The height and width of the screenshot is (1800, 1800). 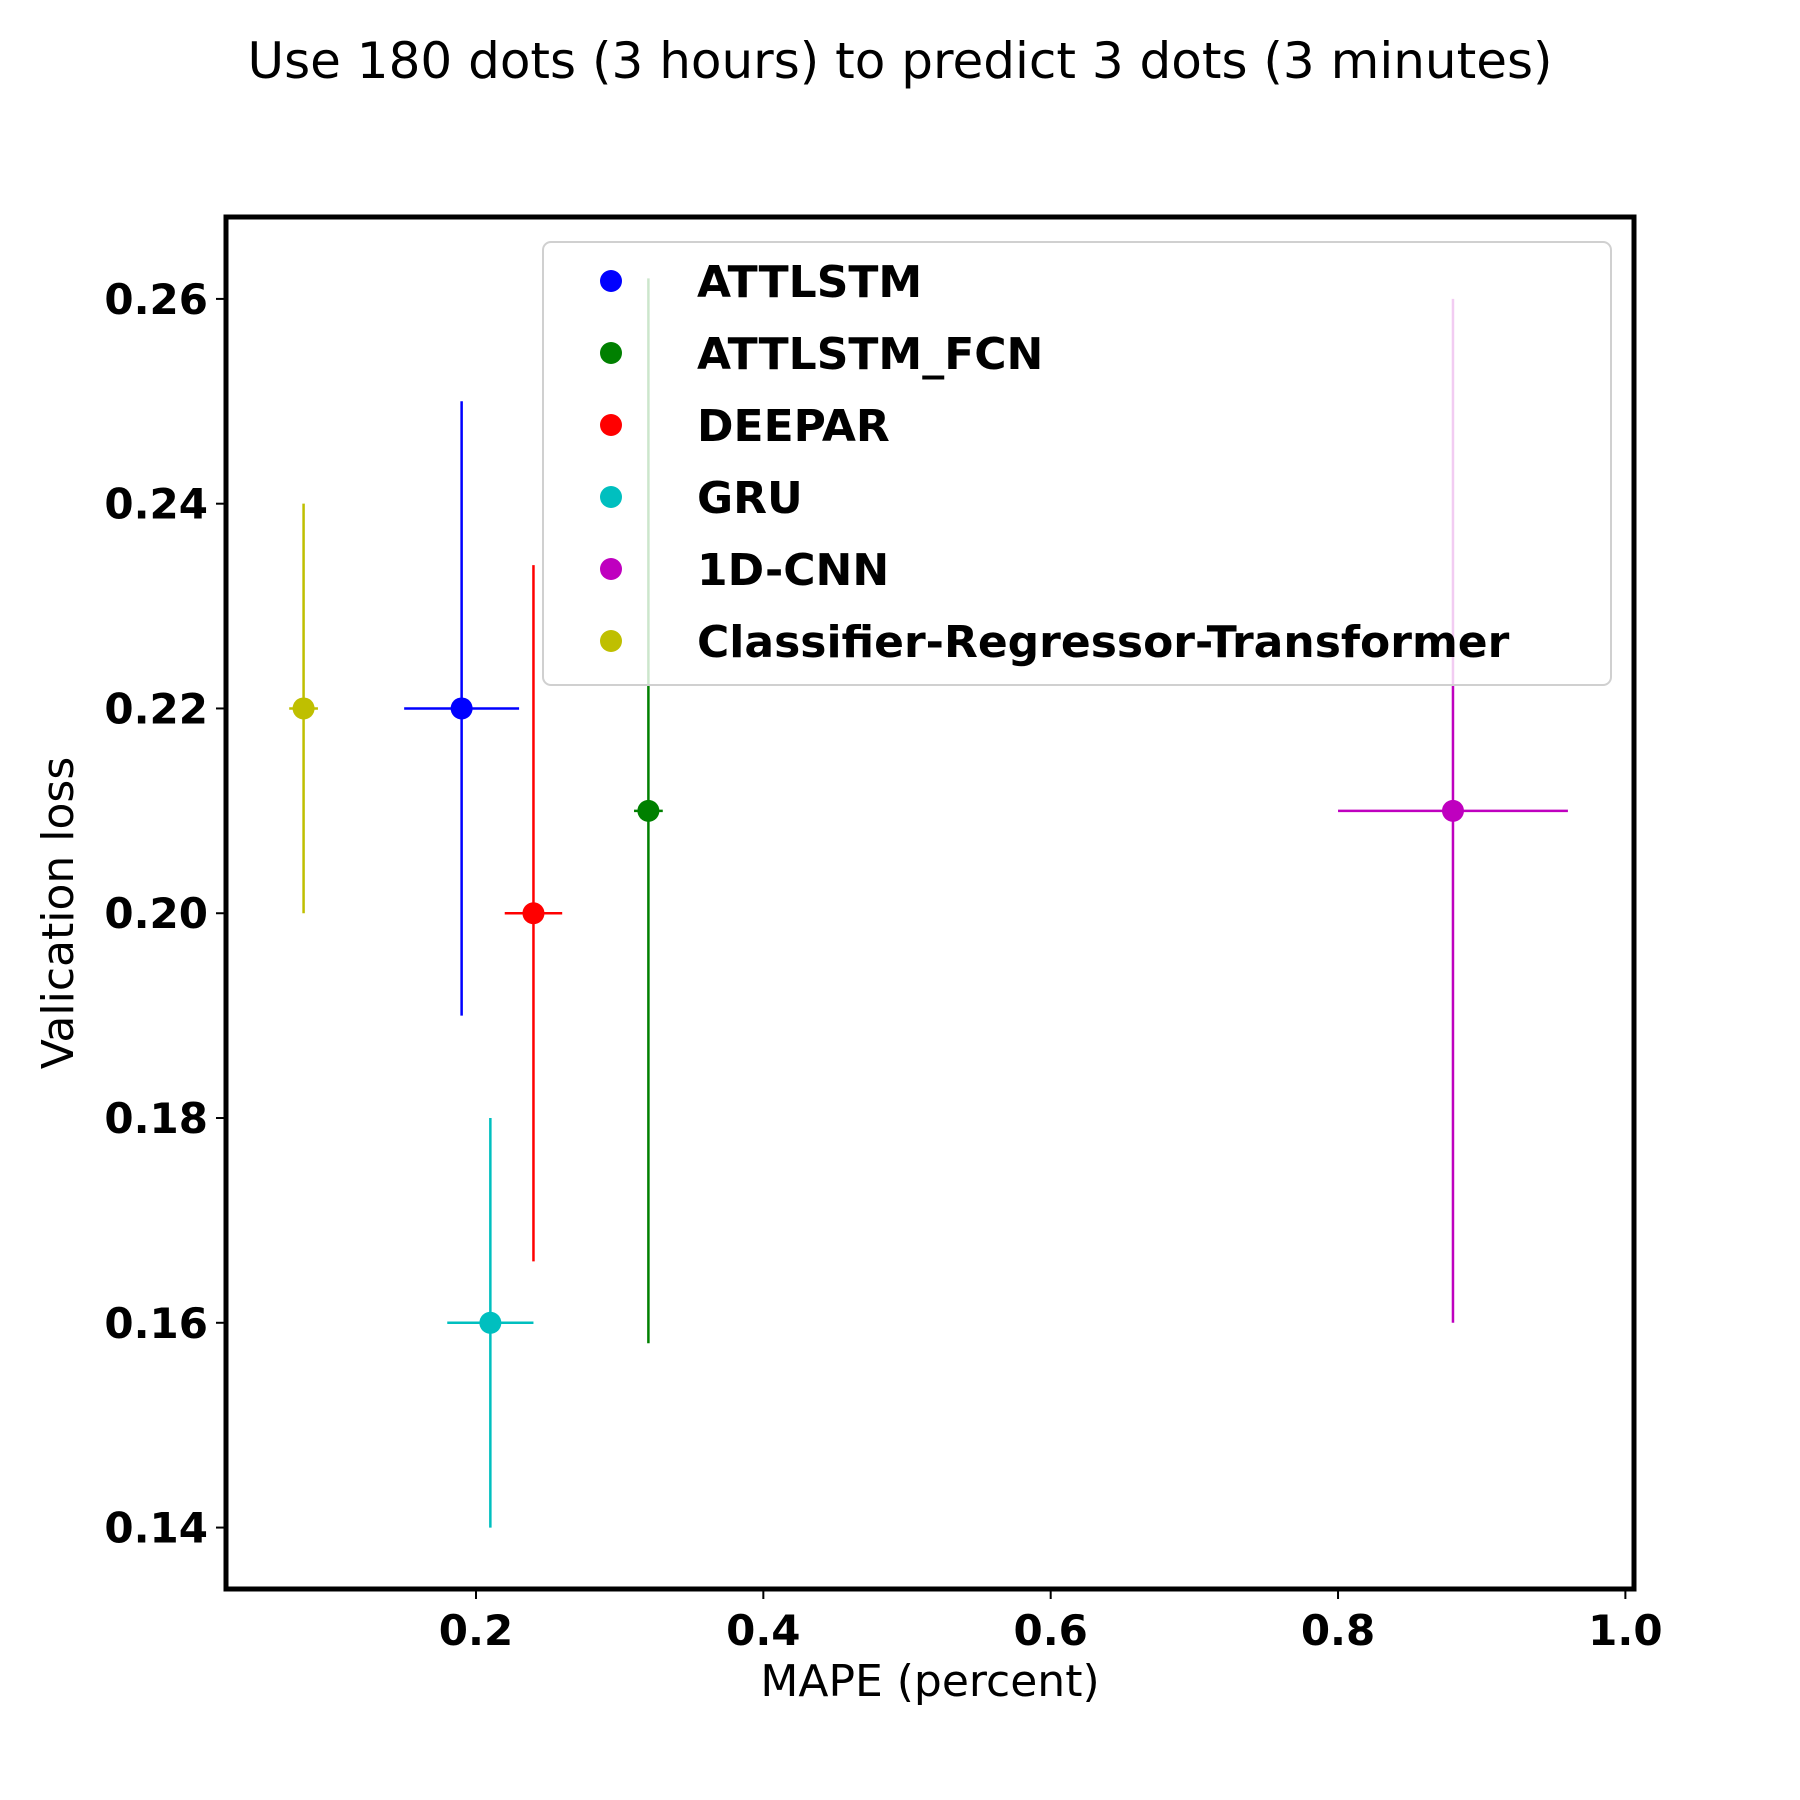 I want to click on legend-marker-gru, so click(x=611, y=497).